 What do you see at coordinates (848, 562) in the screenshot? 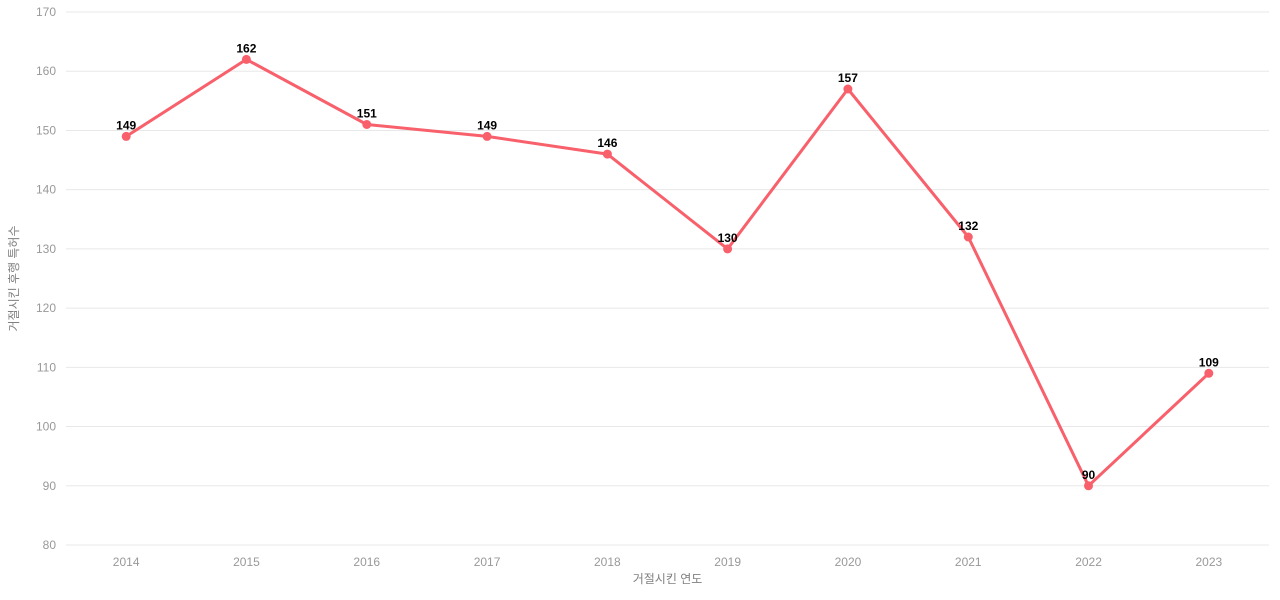
I see `x-tick-label-2020: 2020` at bounding box center [848, 562].